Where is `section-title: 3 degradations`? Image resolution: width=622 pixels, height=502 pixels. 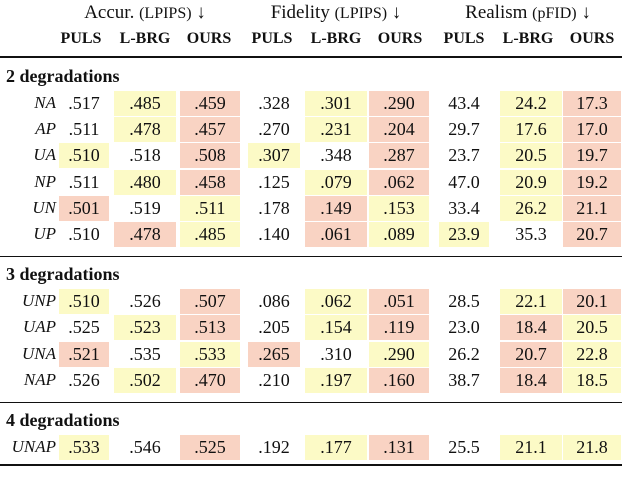
section-title: 3 degradations is located at coordinates (63, 274).